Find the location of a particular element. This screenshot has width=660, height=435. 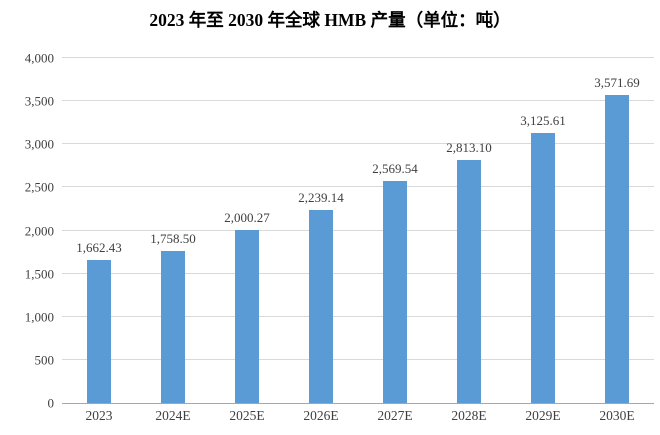

x-axis-tick-label: 2025E is located at coordinates (247, 415).